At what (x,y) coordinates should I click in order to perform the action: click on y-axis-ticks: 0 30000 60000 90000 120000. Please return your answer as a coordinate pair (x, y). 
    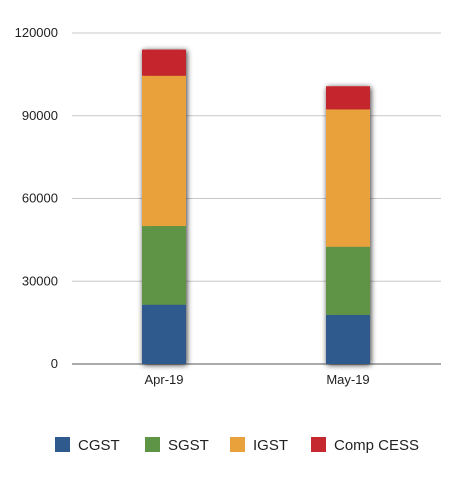
    Looking at the image, I should click on (36, 198).